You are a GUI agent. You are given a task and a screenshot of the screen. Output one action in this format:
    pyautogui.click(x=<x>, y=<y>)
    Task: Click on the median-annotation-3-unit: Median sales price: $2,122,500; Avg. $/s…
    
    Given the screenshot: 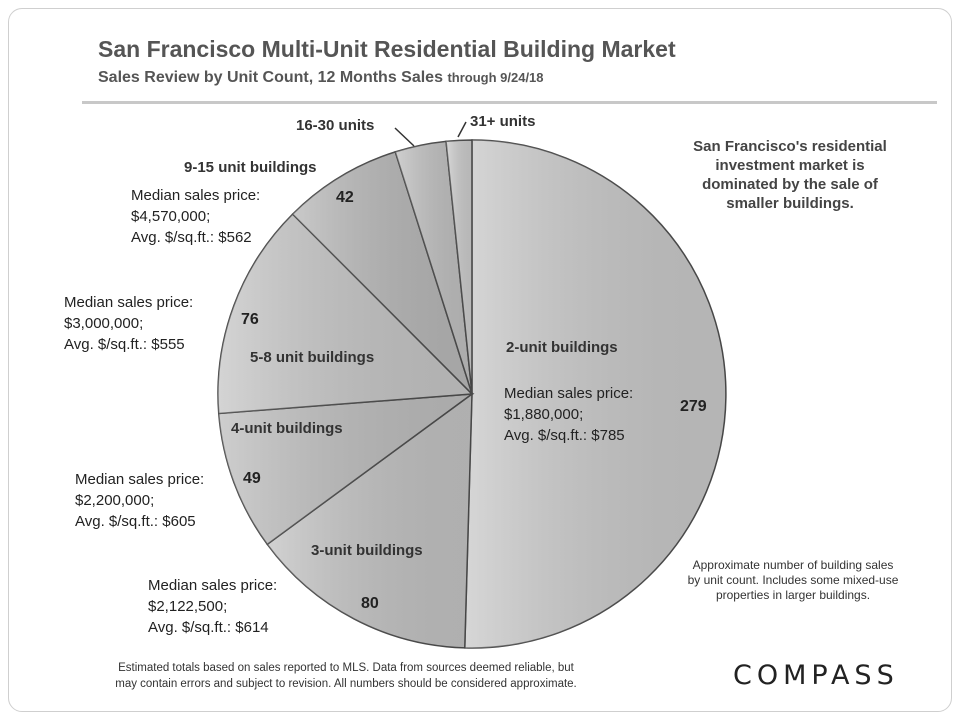 What is the action you would take?
    pyautogui.click(x=212, y=606)
    